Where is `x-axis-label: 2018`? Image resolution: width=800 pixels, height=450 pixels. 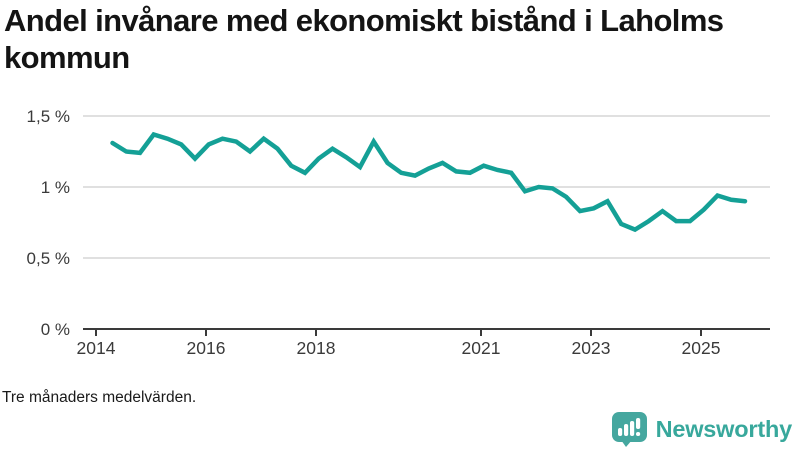
x-axis-label: 2018 is located at coordinates (316, 348).